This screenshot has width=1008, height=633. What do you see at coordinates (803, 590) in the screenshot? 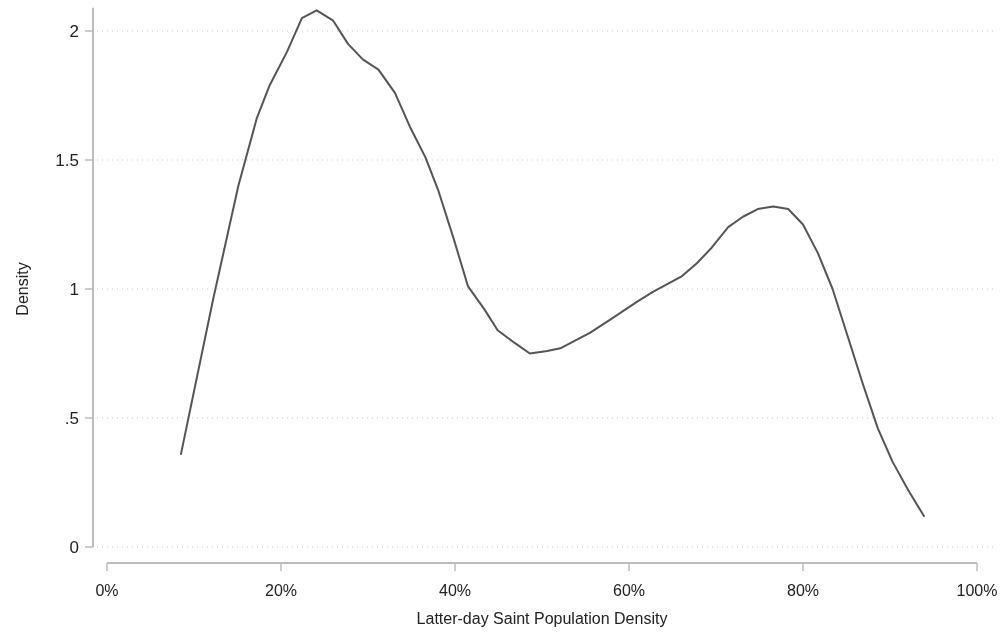
I see `x-tick-label: 80%` at bounding box center [803, 590].